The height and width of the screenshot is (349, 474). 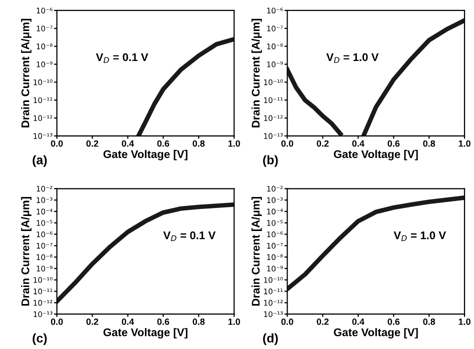 I want to click on text: (c), so click(x=39, y=339).